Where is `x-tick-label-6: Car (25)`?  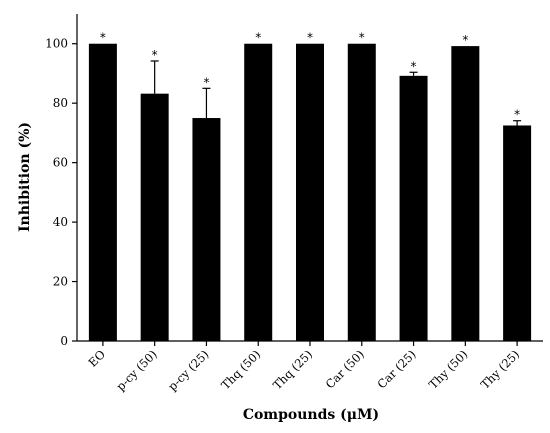
x-tick-label-6: Car (25) is located at coordinates (397, 369).